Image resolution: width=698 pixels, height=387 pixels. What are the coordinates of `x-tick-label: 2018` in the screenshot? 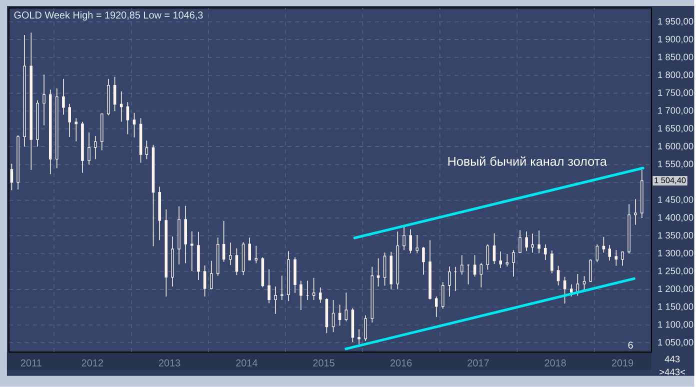 It's located at (555, 363).